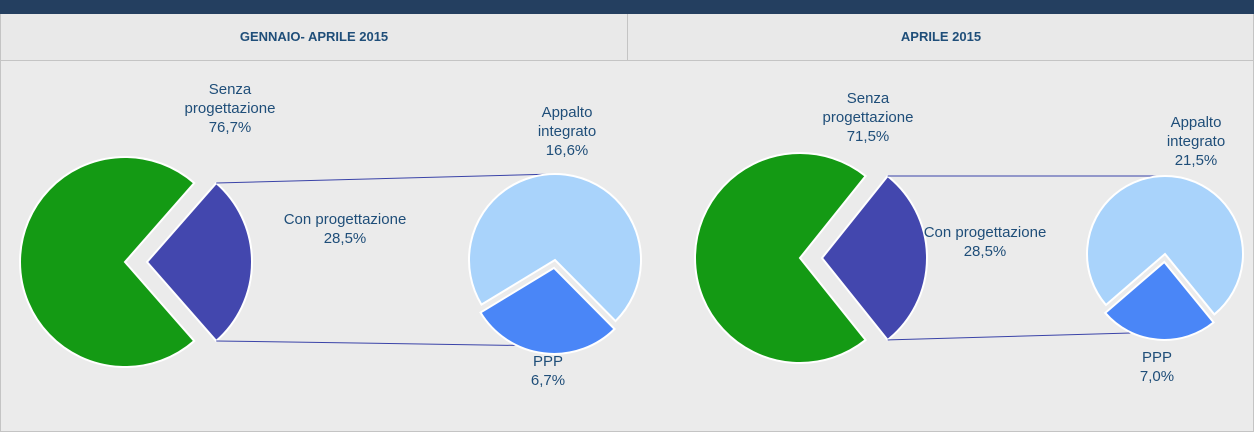 This screenshot has width=1254, height=432. I want to click on data-label: Senza progettazione 76,7%, so click(230, 108).